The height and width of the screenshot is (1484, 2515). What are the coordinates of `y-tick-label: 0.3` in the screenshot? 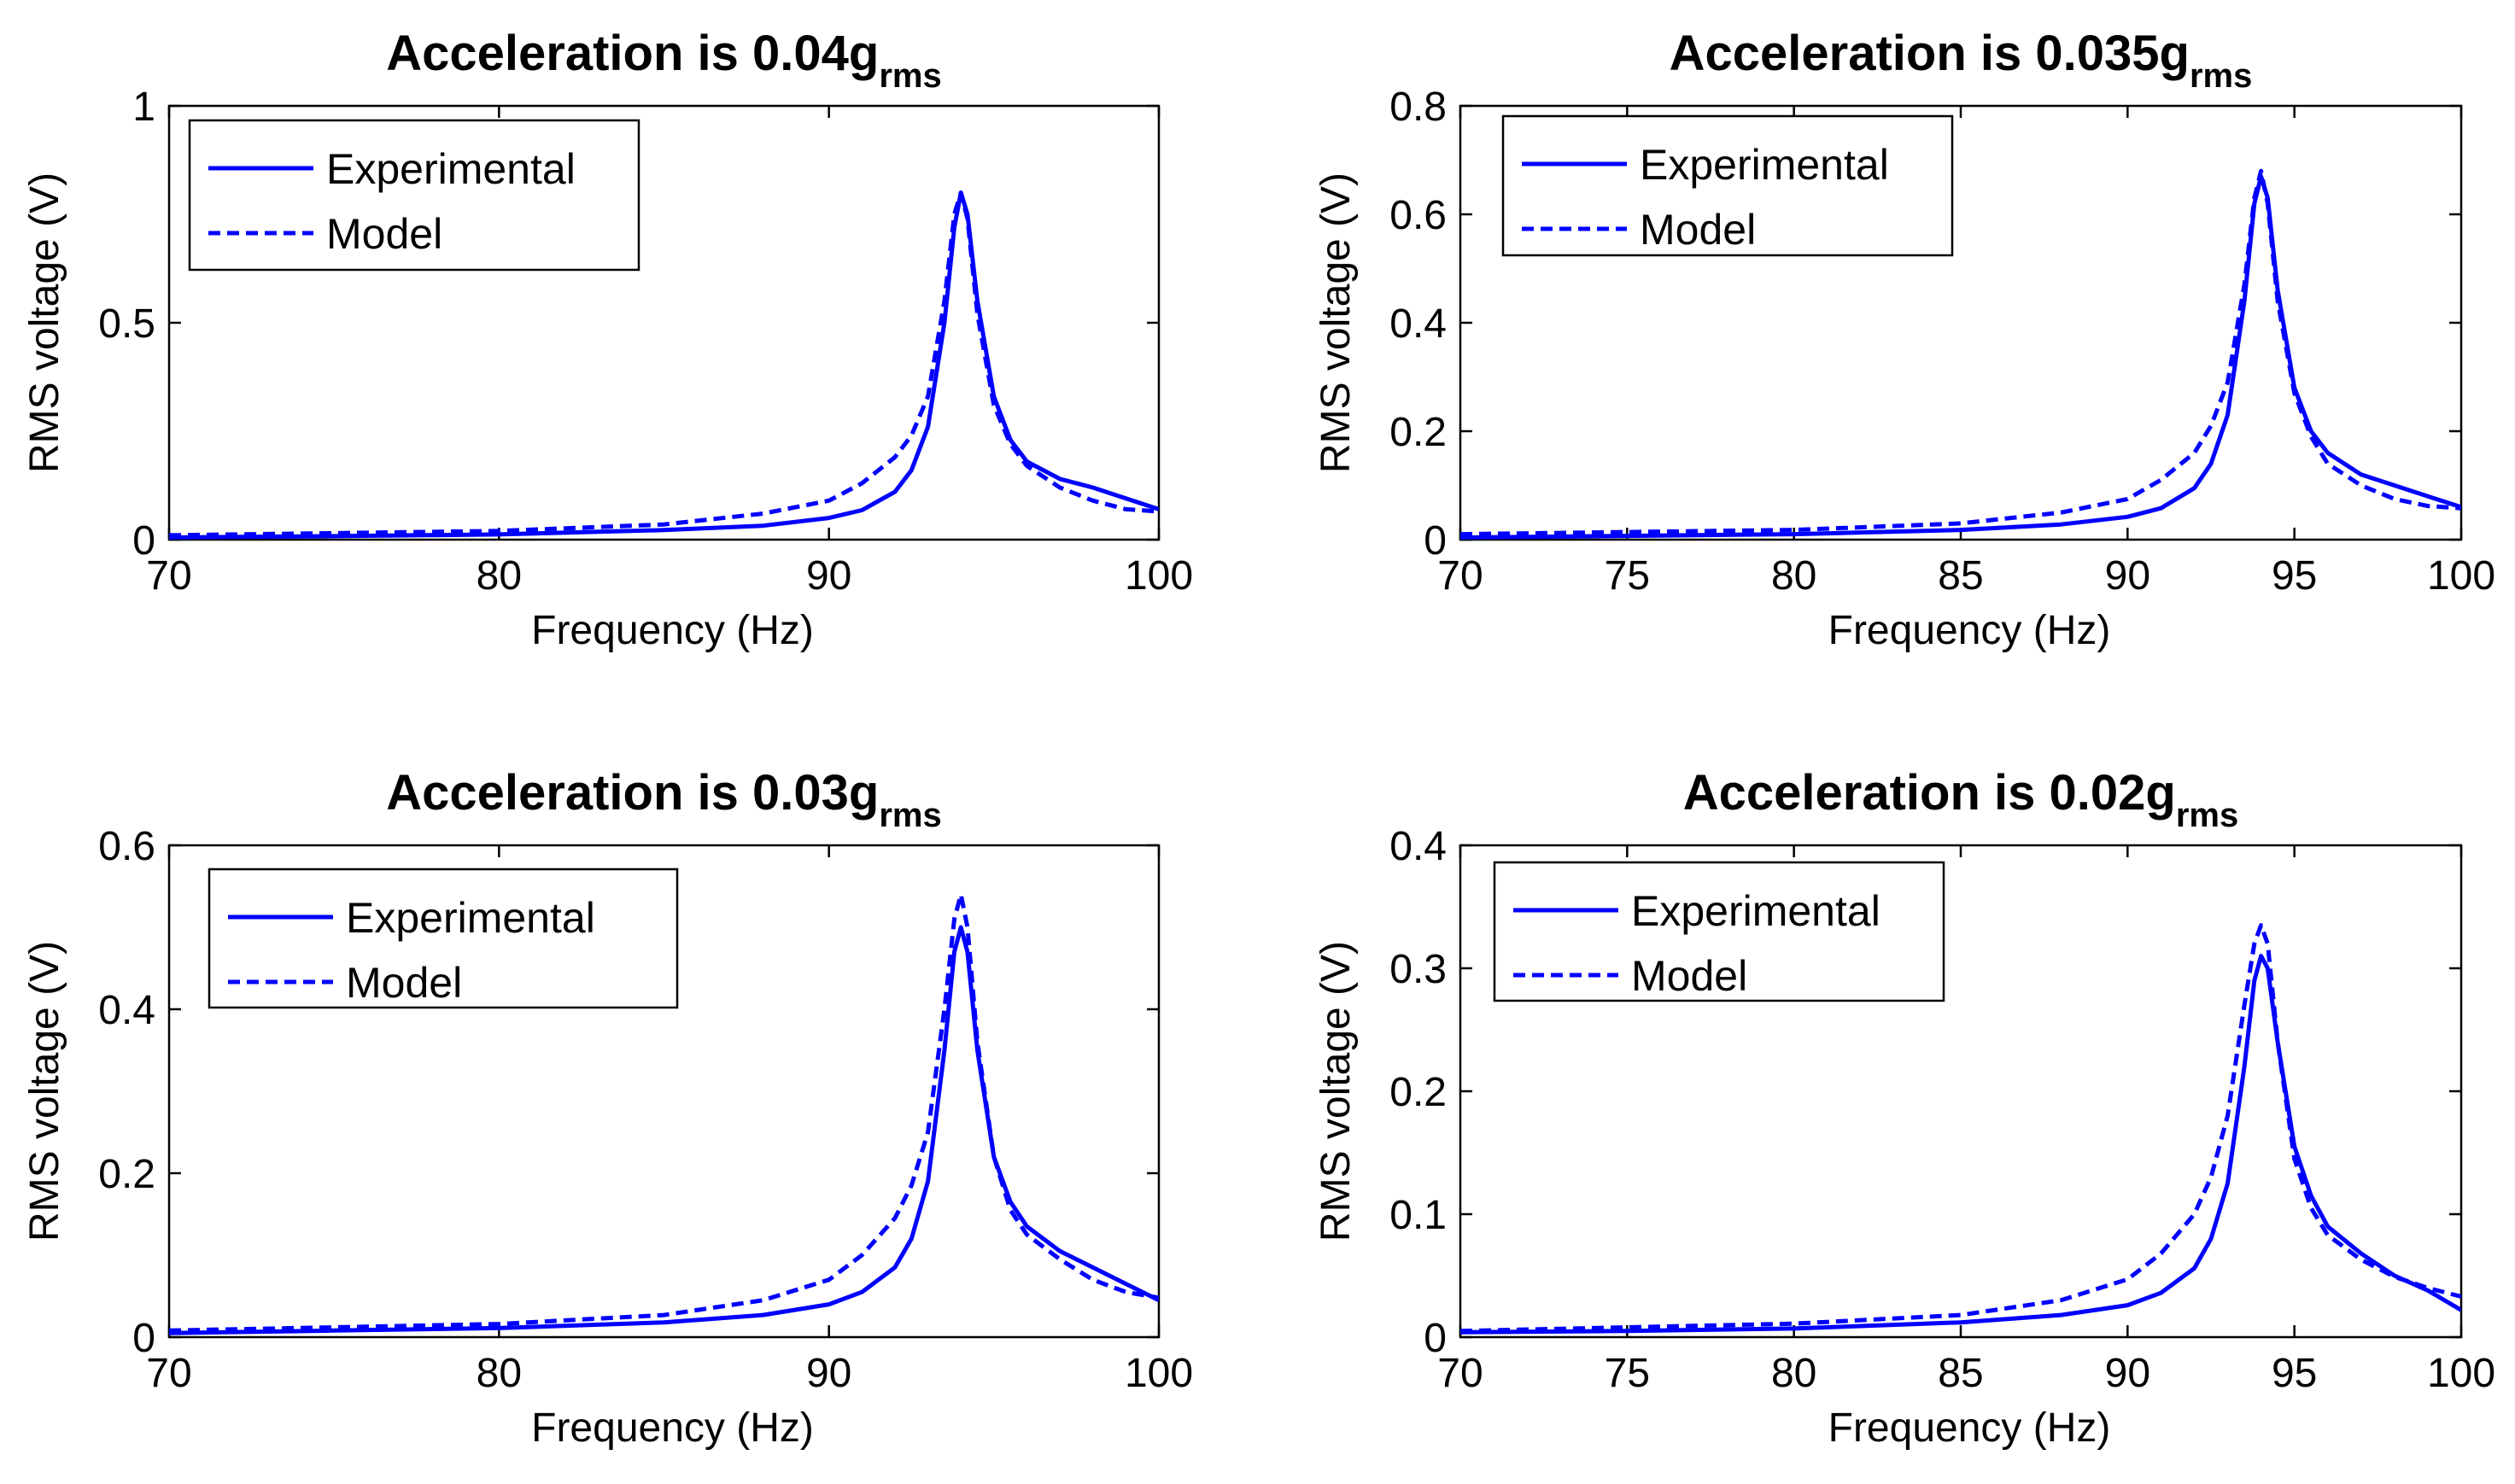 It's located at (1418, 970).